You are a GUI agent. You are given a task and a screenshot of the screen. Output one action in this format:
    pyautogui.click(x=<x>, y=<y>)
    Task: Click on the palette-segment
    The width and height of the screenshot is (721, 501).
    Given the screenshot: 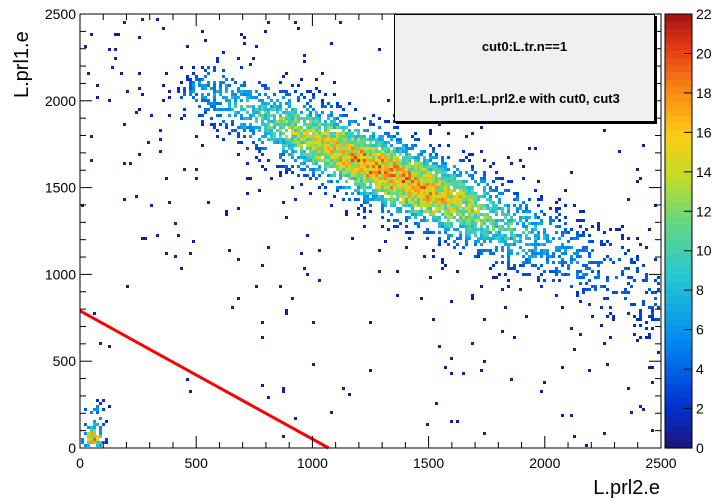 What is the action you would take?
    pyautogui.click(x=678, y=104)
    